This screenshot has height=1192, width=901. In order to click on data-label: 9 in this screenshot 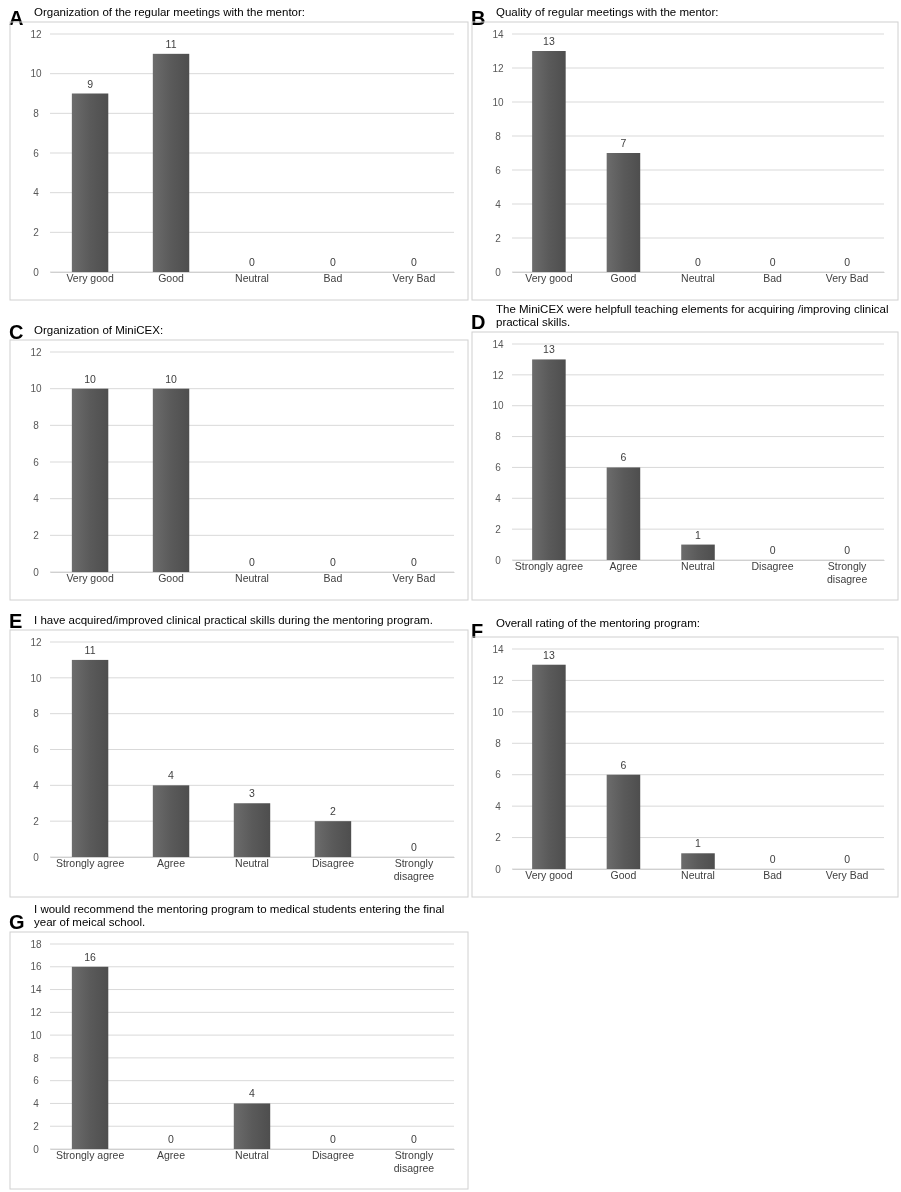, I will do `click(90, 83)`.